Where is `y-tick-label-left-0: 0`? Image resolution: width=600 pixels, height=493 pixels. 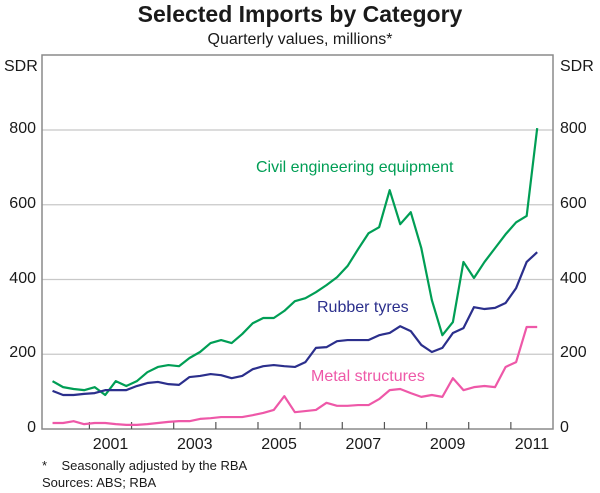
y-tick-label-left-0: 0 is located at coordinates (31, 427).